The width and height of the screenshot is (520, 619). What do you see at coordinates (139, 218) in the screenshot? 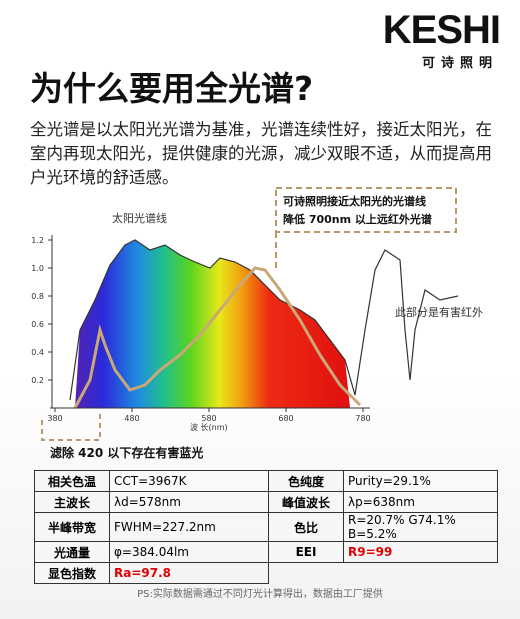
I see `sun-label: 太阳光谱线` at bounding box center [139, 218].